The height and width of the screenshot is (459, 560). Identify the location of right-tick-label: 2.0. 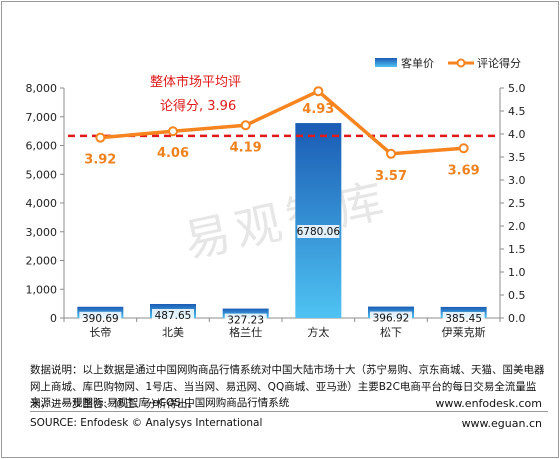
(517, 226).